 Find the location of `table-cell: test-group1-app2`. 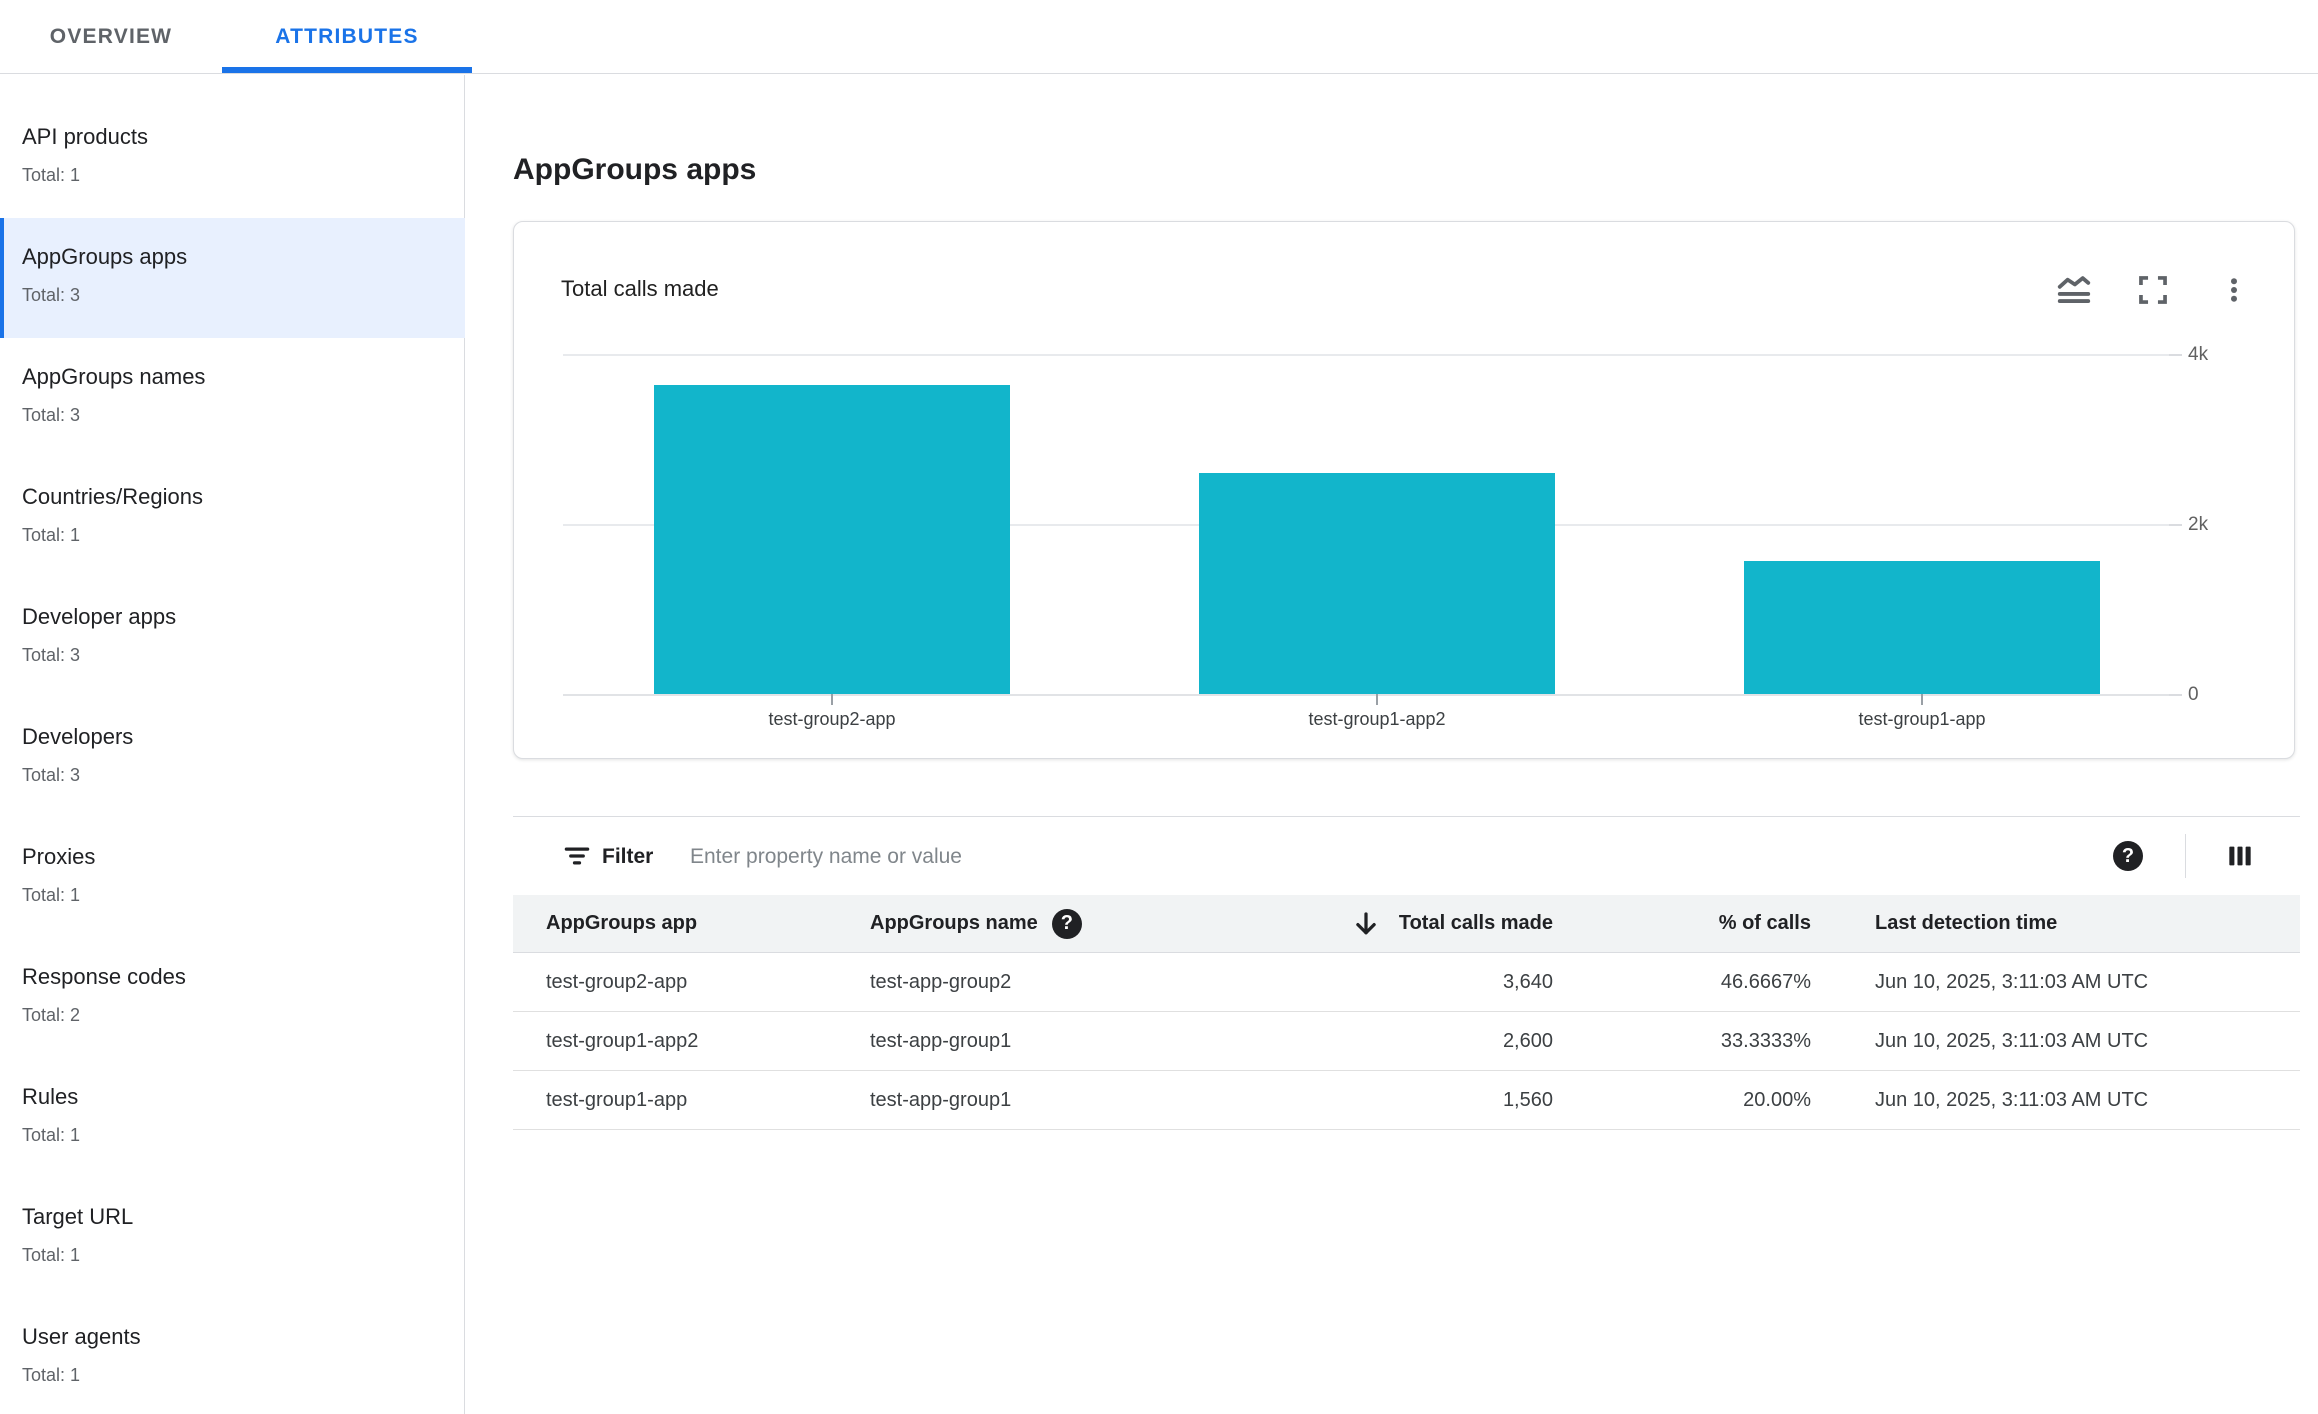

table-cell: test-group1-app2 is located at coordinates (622, 1040).